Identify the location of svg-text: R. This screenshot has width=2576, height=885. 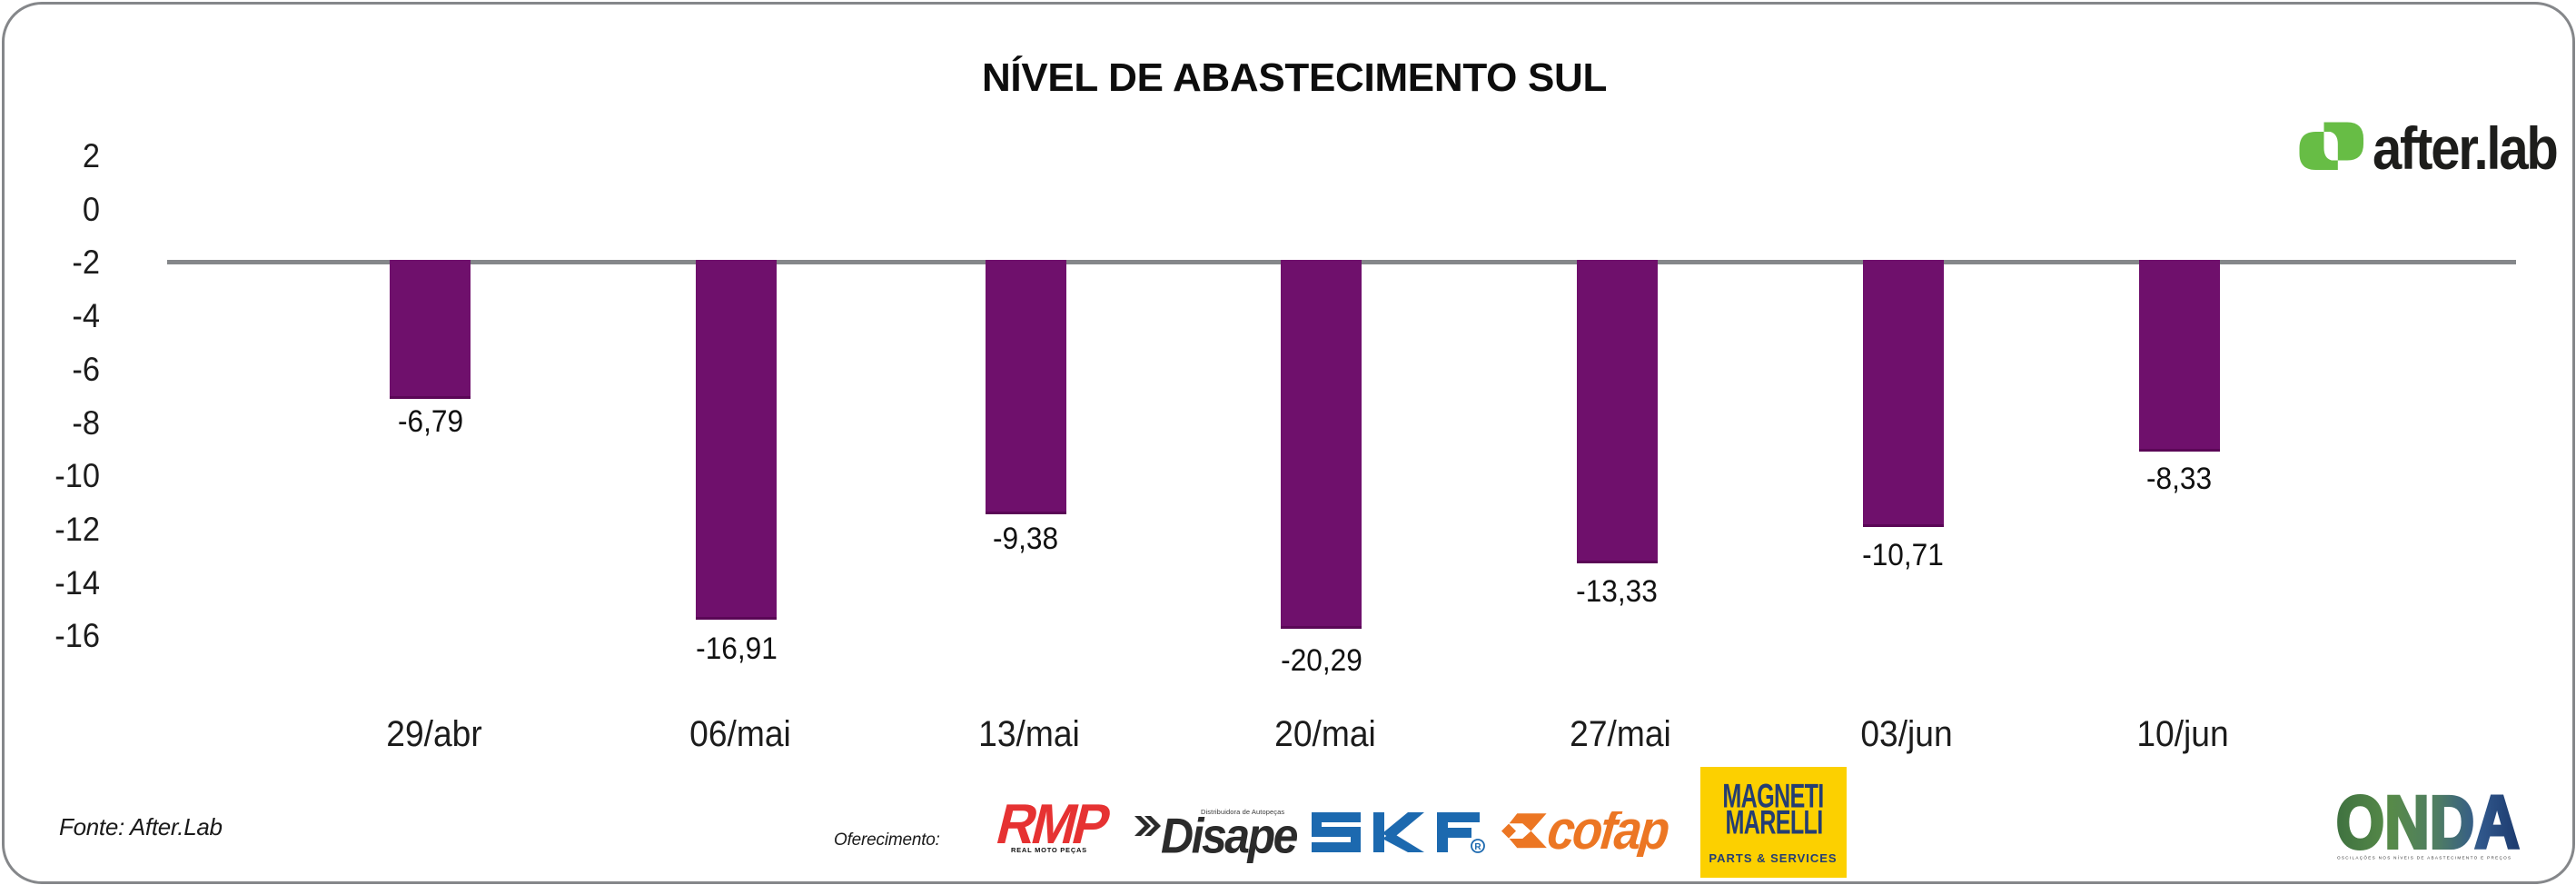
(1477, 847).